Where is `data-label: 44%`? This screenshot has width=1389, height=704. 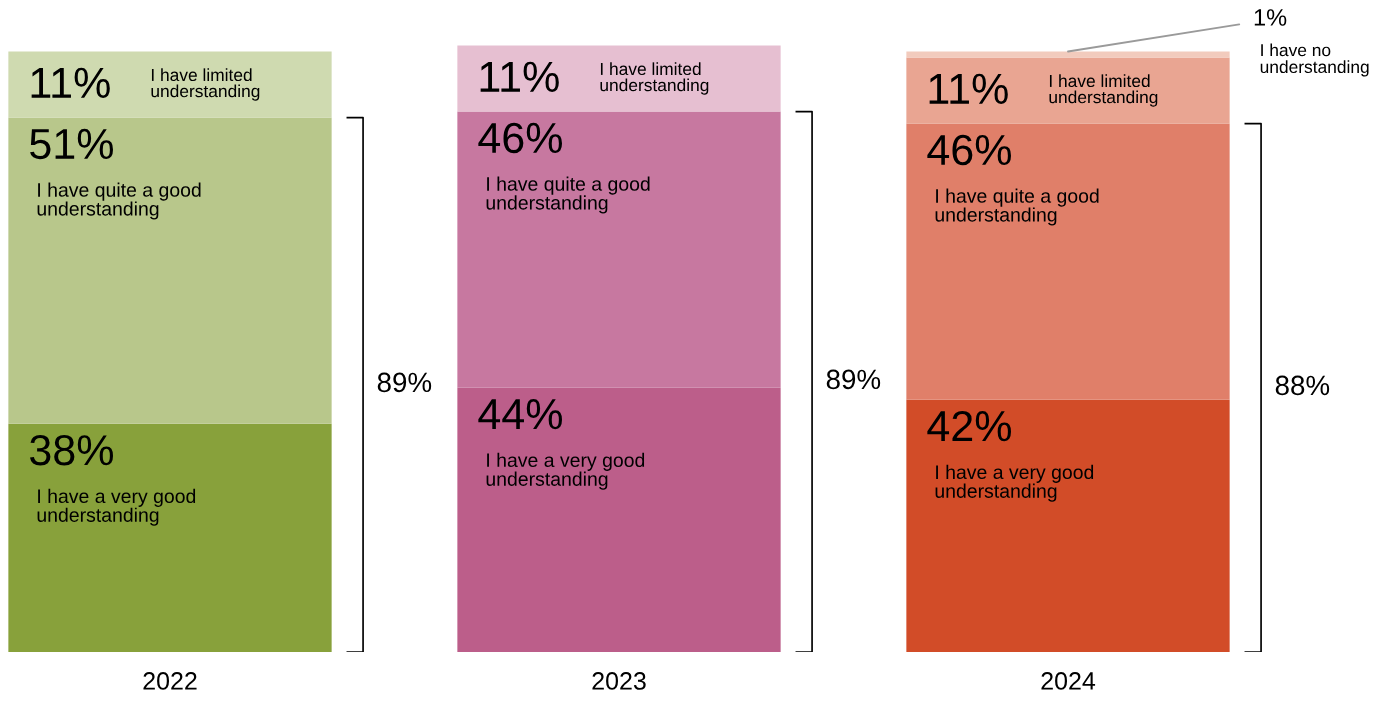 data-label: 44% is located at coordinates (520, 414).